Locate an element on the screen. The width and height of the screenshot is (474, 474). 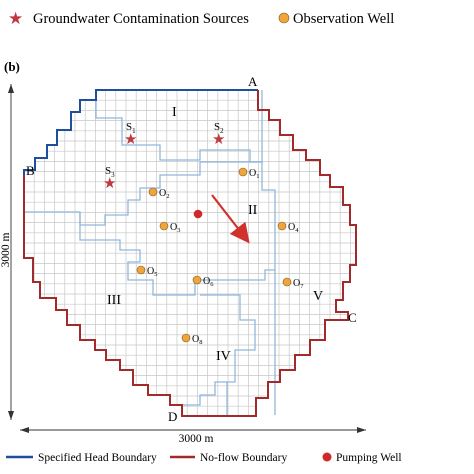
corner-label-a: A is located at coordinates (253, 81).